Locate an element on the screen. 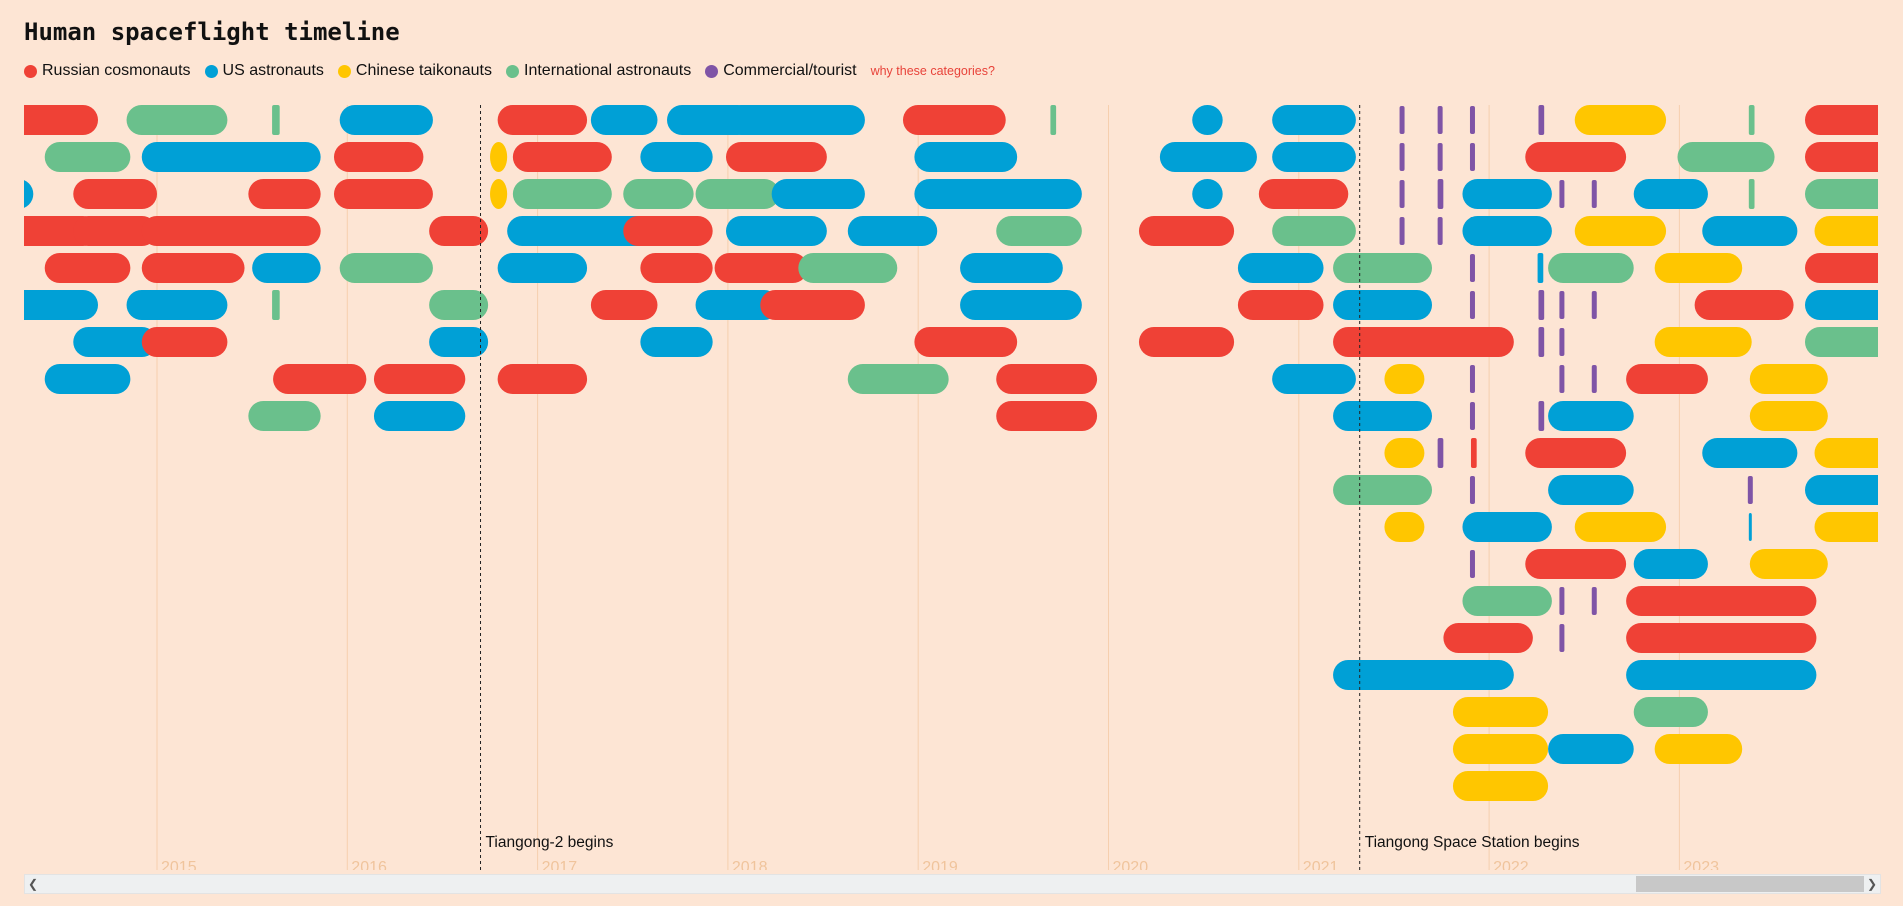 The height and width of the screenshot is (906, 1903). legend-item-chinese: Chinese taikonauts is located at coordinates (414, 71).